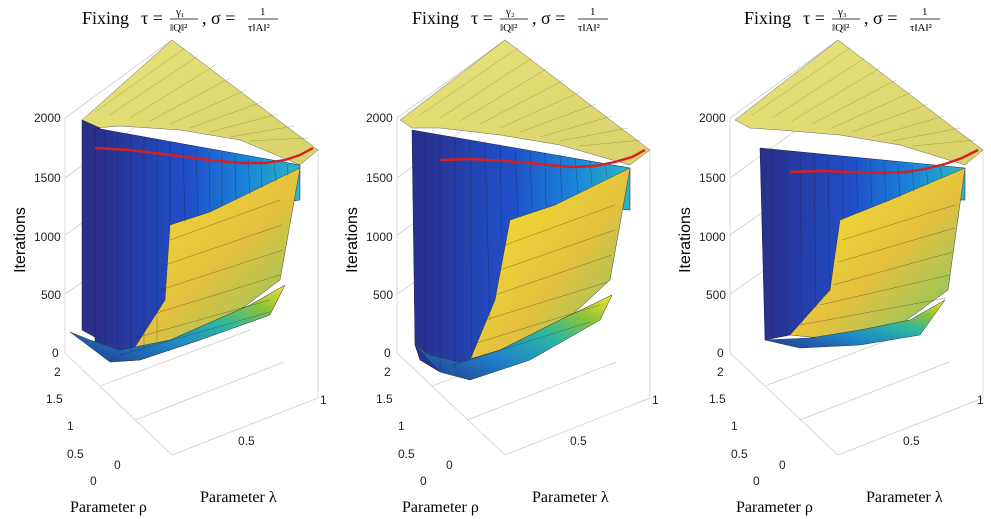  I want to click on title-tau-num: γ₂, so click(510, 12).